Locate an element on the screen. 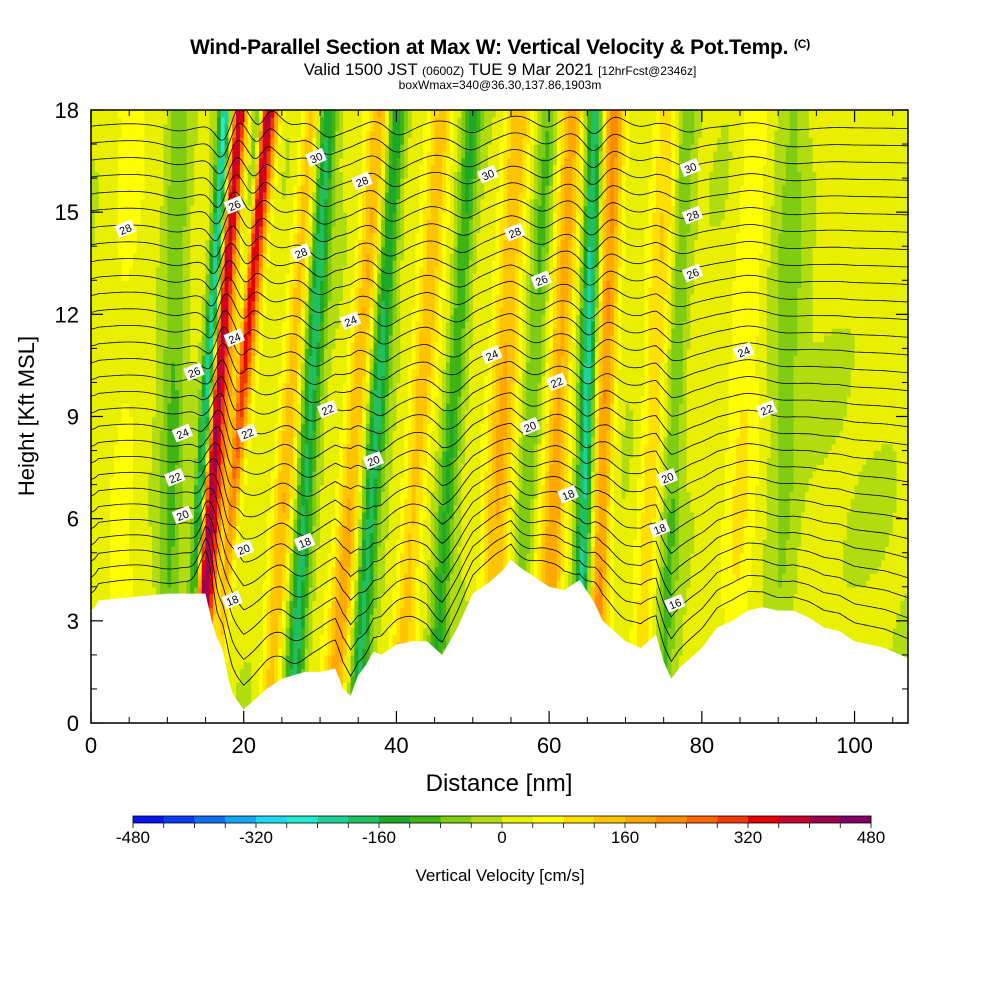  y-tick-label: 3 is located at coordinates (73, 621).